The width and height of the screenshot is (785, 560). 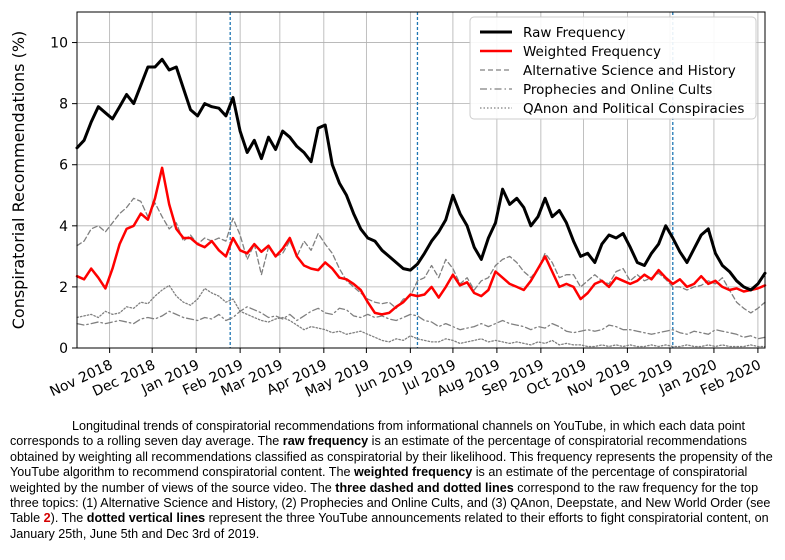 What do you see at coordinates (592, 52) in the screenshot?
I see `legend-label: Weighted Frequency` at bounding box center [592, 52].